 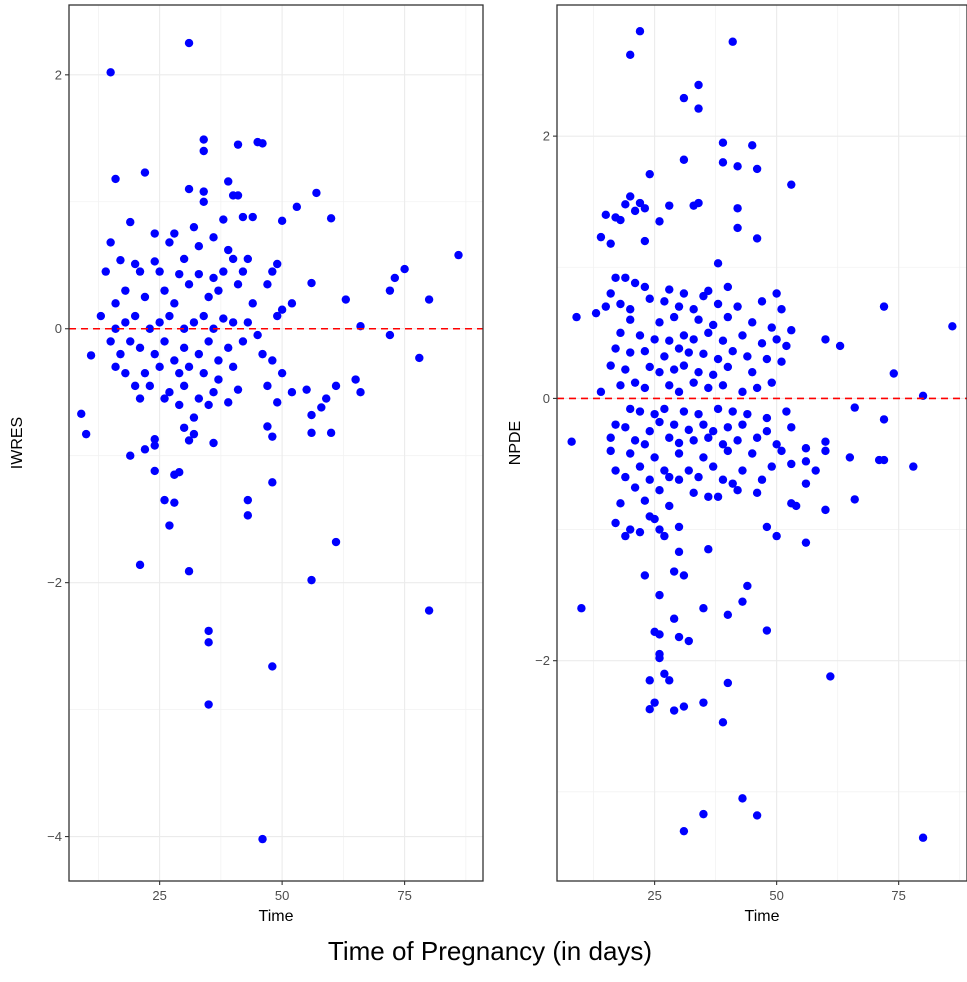 What do you see at coordinates (776, 895) in the screenshot?
I see `npde-x-tick-label: 50` at bounding box center [776, 895].